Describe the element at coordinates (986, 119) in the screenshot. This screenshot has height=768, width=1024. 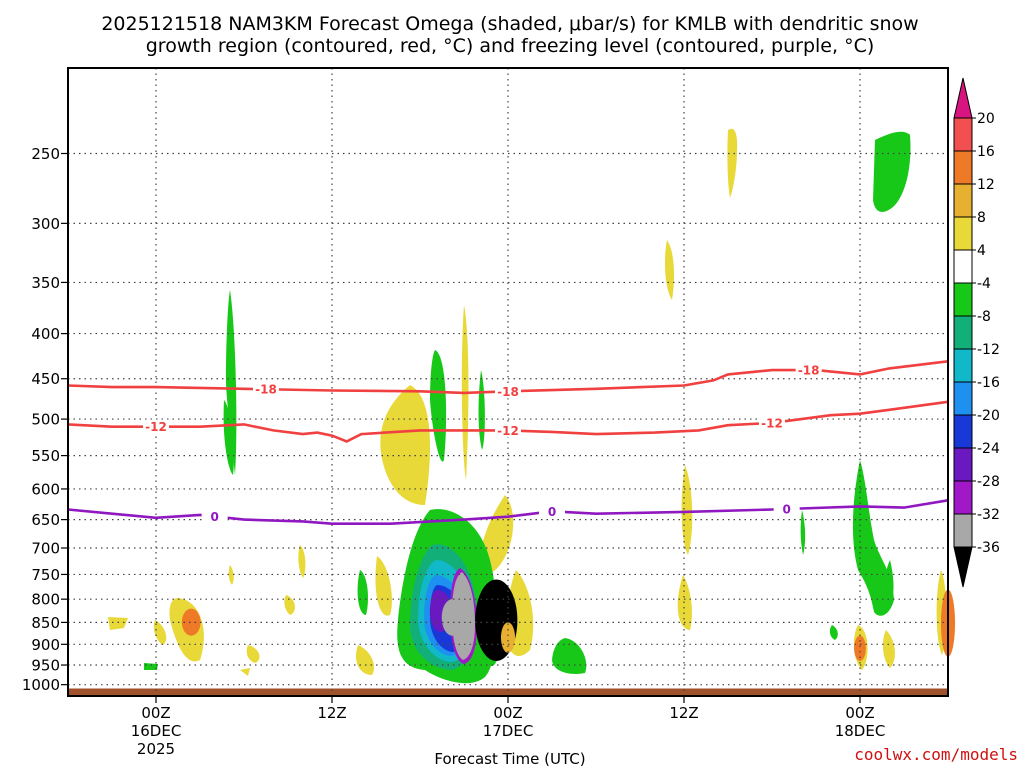
I see `colorbar-label: 20` at that location.